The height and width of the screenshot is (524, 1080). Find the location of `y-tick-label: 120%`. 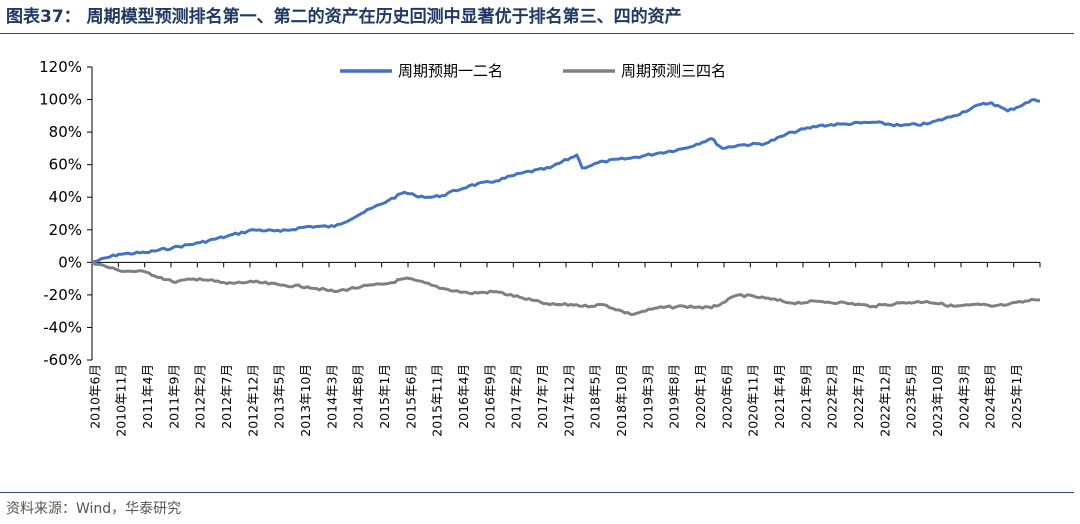

y-tick-label: 120% is located at coordinates (60, 67).